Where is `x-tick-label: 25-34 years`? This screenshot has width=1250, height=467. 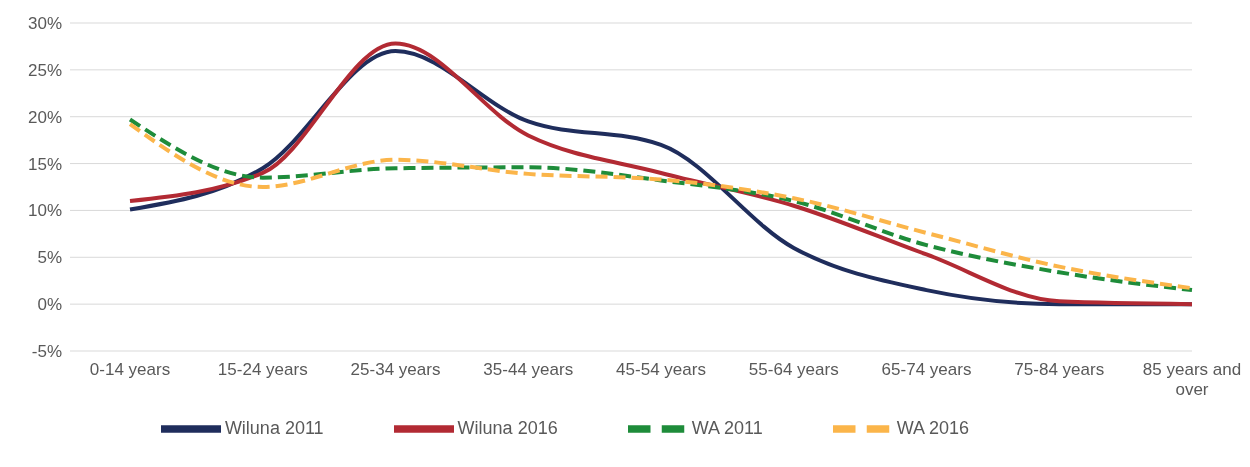 x-tick-label: 25-34 years is located at coordinates (395, 369).